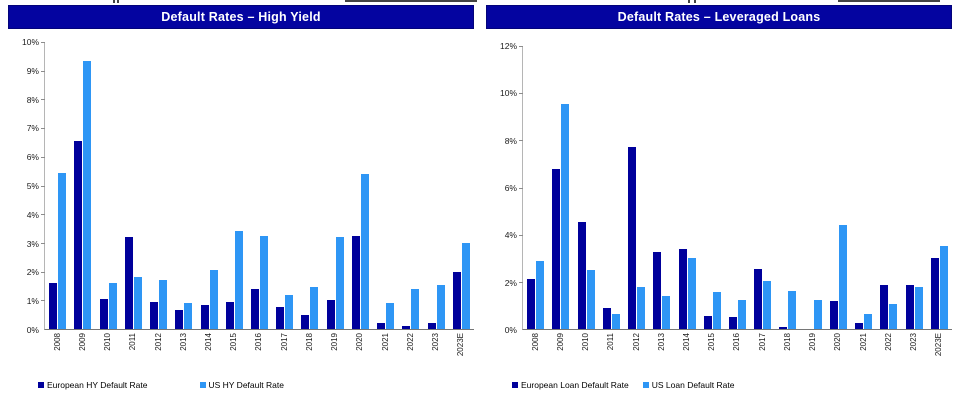  What do you see at coordinates (813, 187) in the screenshot?
I see `bar-group-2019` at bounding box center [813, 187].